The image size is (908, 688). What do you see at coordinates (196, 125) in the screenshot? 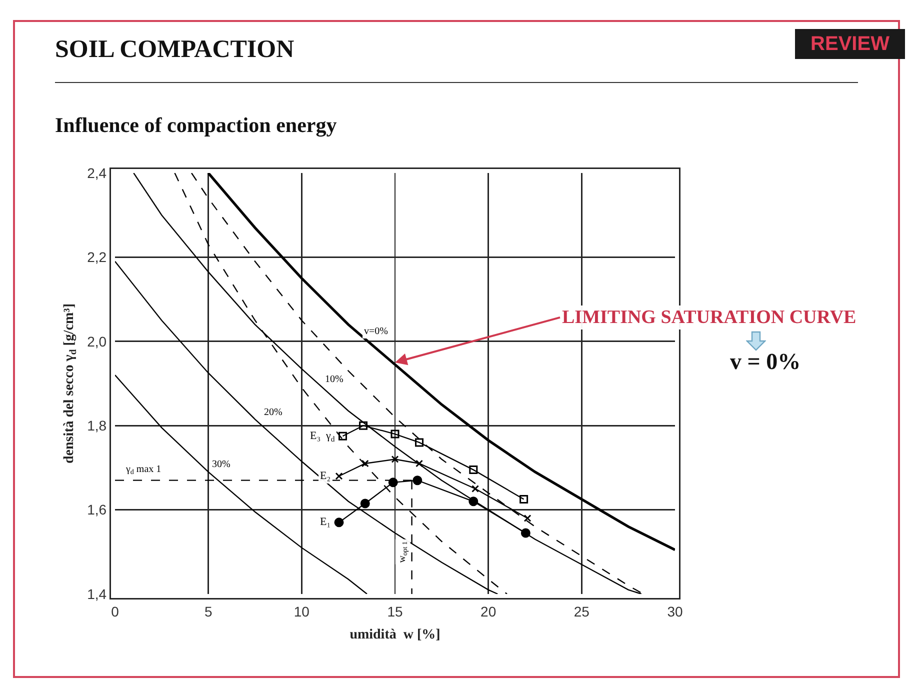
I see `chart-subtitle: Influence of compaction energy` at bounding box center [196, 125].